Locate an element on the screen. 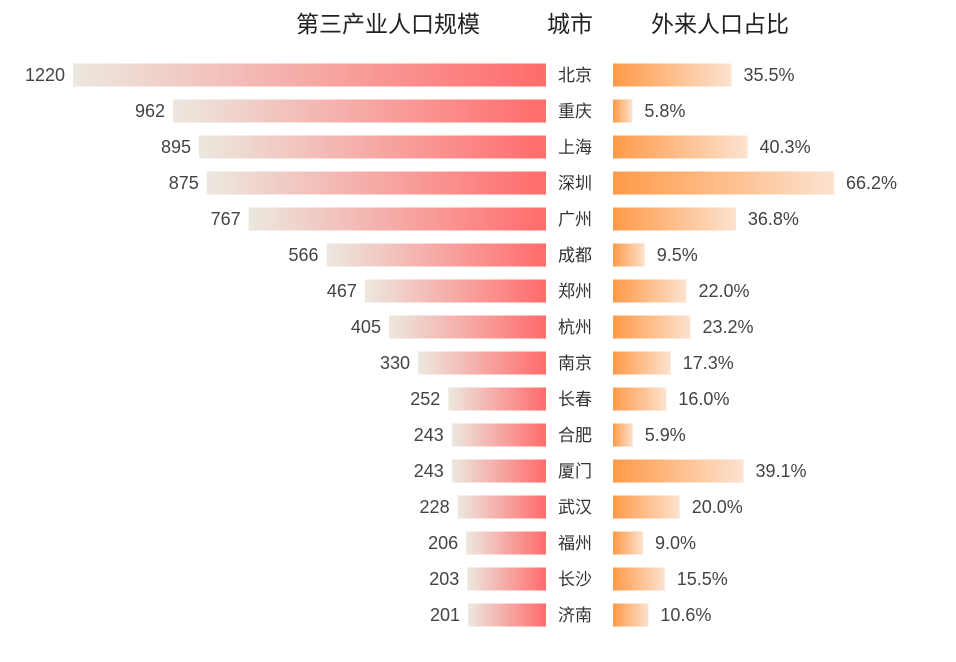 The height and width of the screenshot is (662, 956). right-value-label: 40.3% is located at coordinates (785, 147).